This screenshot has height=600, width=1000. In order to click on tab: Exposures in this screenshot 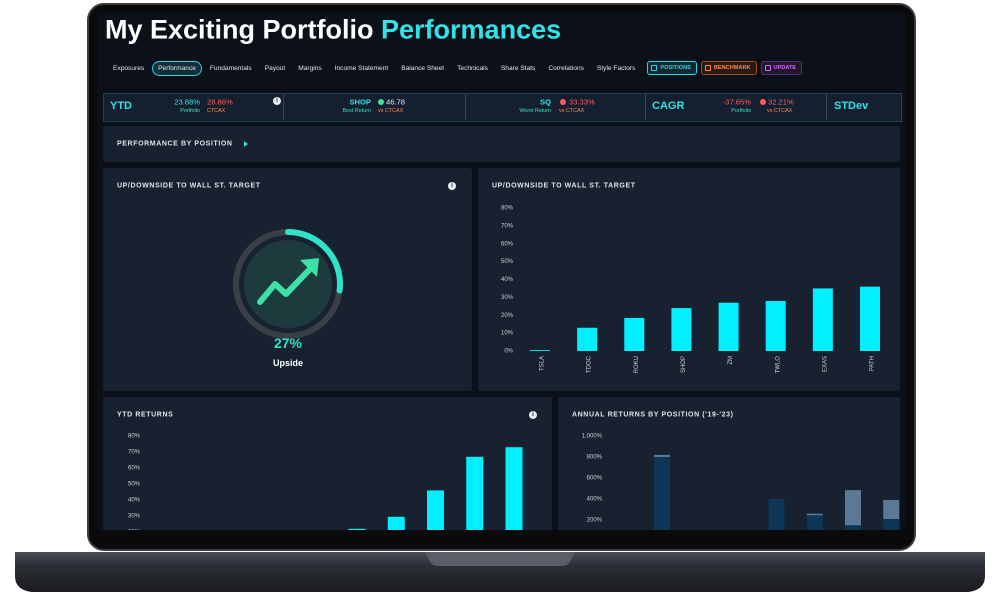, I will do `click(129, 68)`.